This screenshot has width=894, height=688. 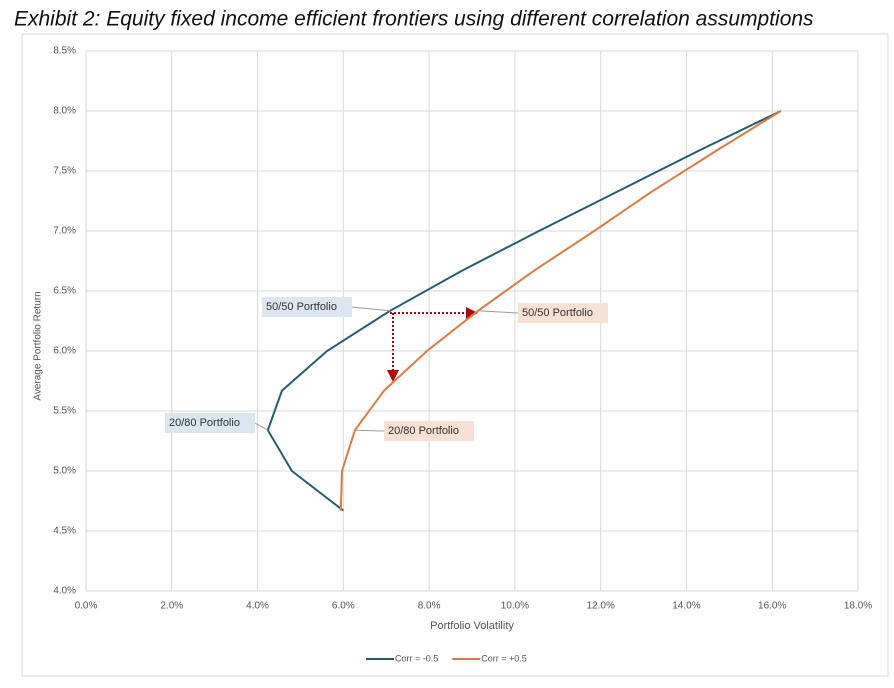 I want to click on y-axis-label: Average Portfolio Return, so click(x=38, y=345).